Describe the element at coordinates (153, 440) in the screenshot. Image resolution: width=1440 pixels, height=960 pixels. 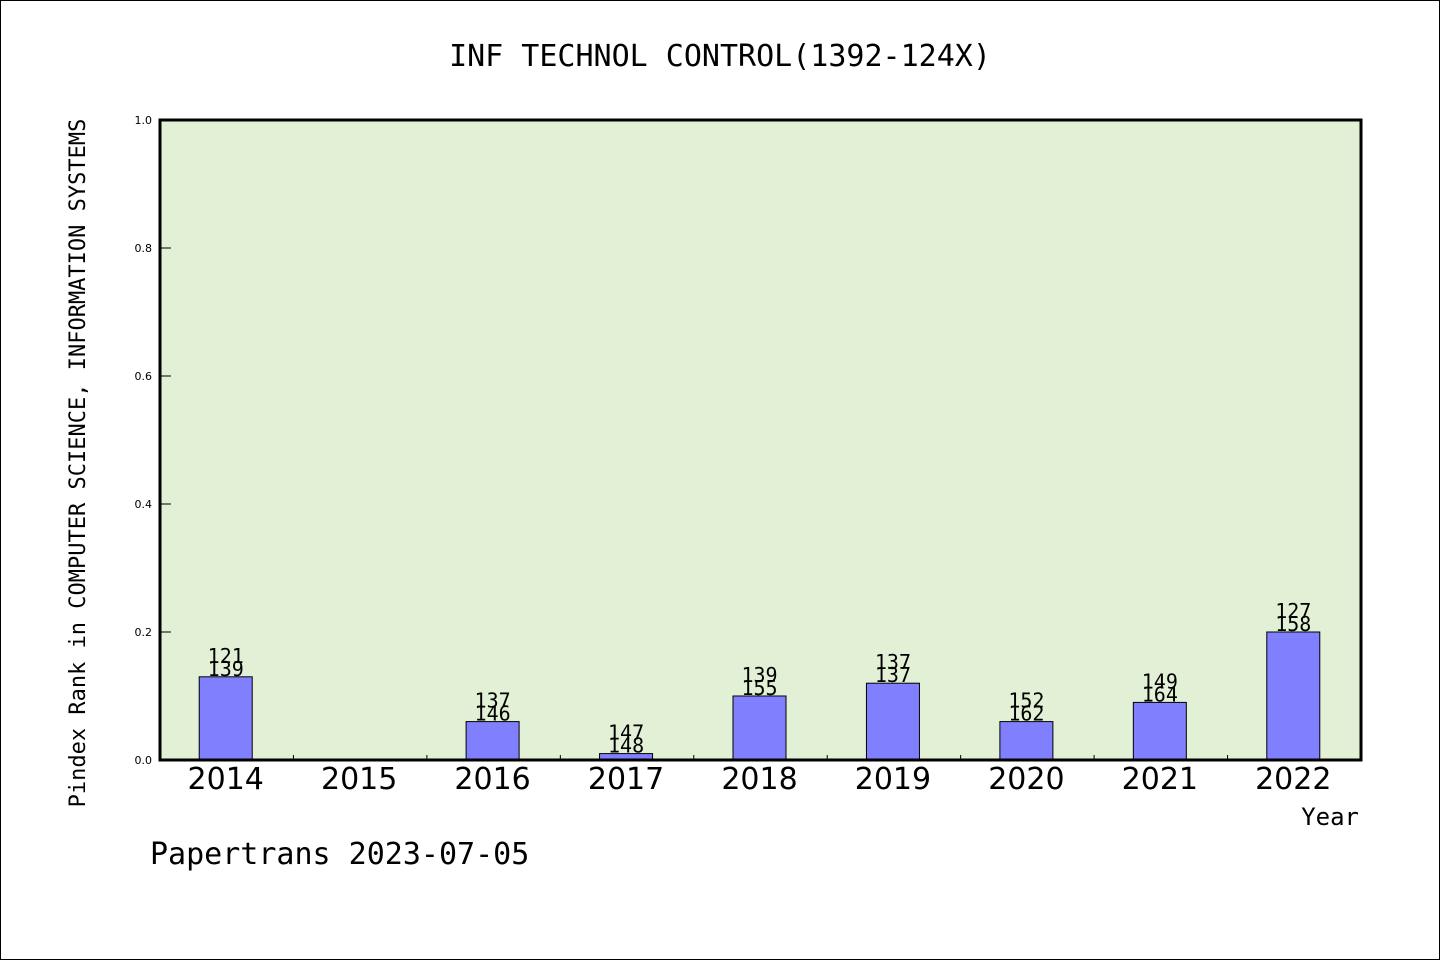
I see `y-ticks-group: 0.0 0.2 0.4 0.6 0.8 1.0` at that location.